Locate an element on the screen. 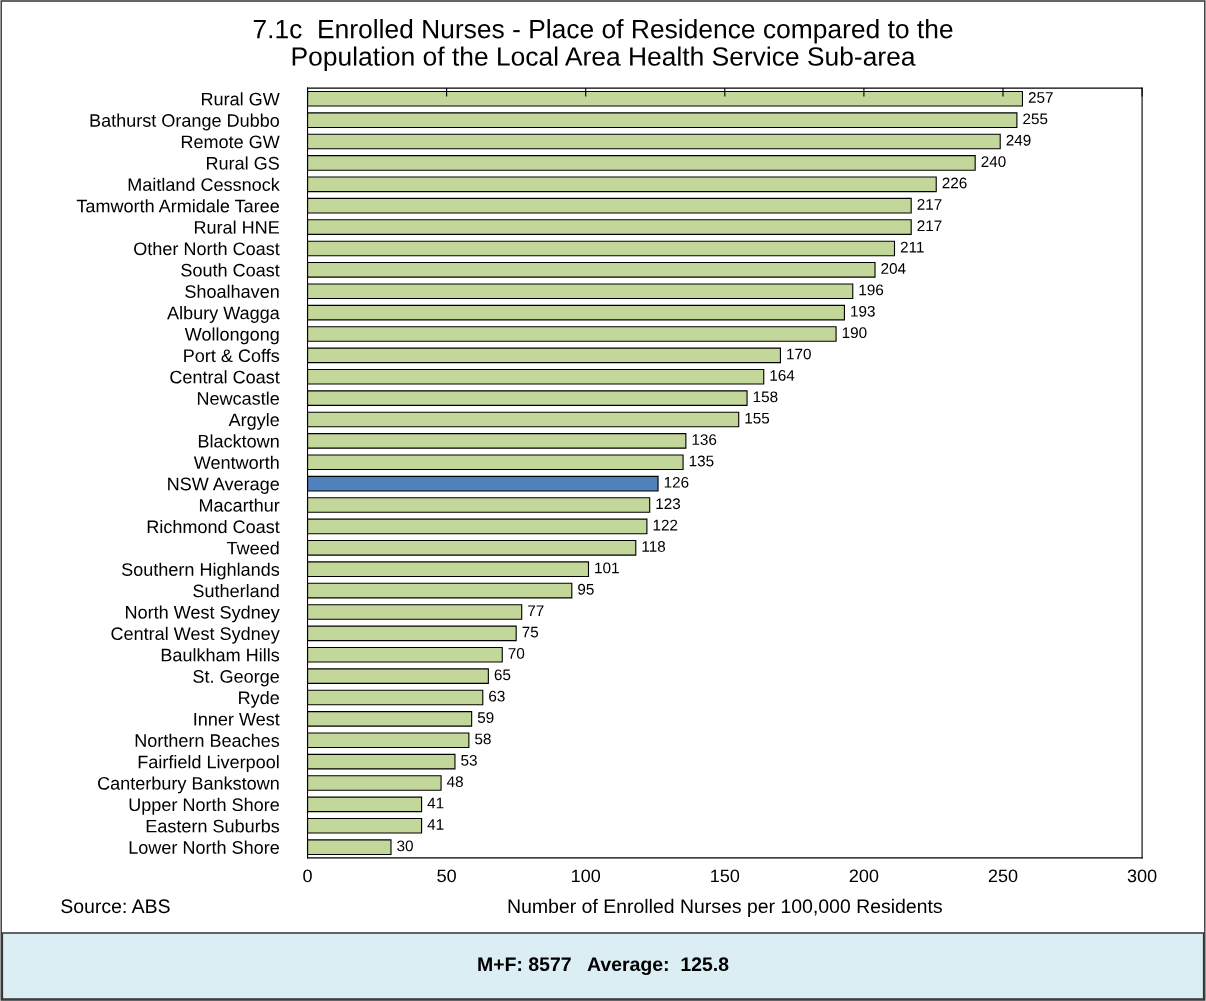 The height and width of the screenshot is (1001, 1206). data-label: 59 is located at coordinates (485, 717).